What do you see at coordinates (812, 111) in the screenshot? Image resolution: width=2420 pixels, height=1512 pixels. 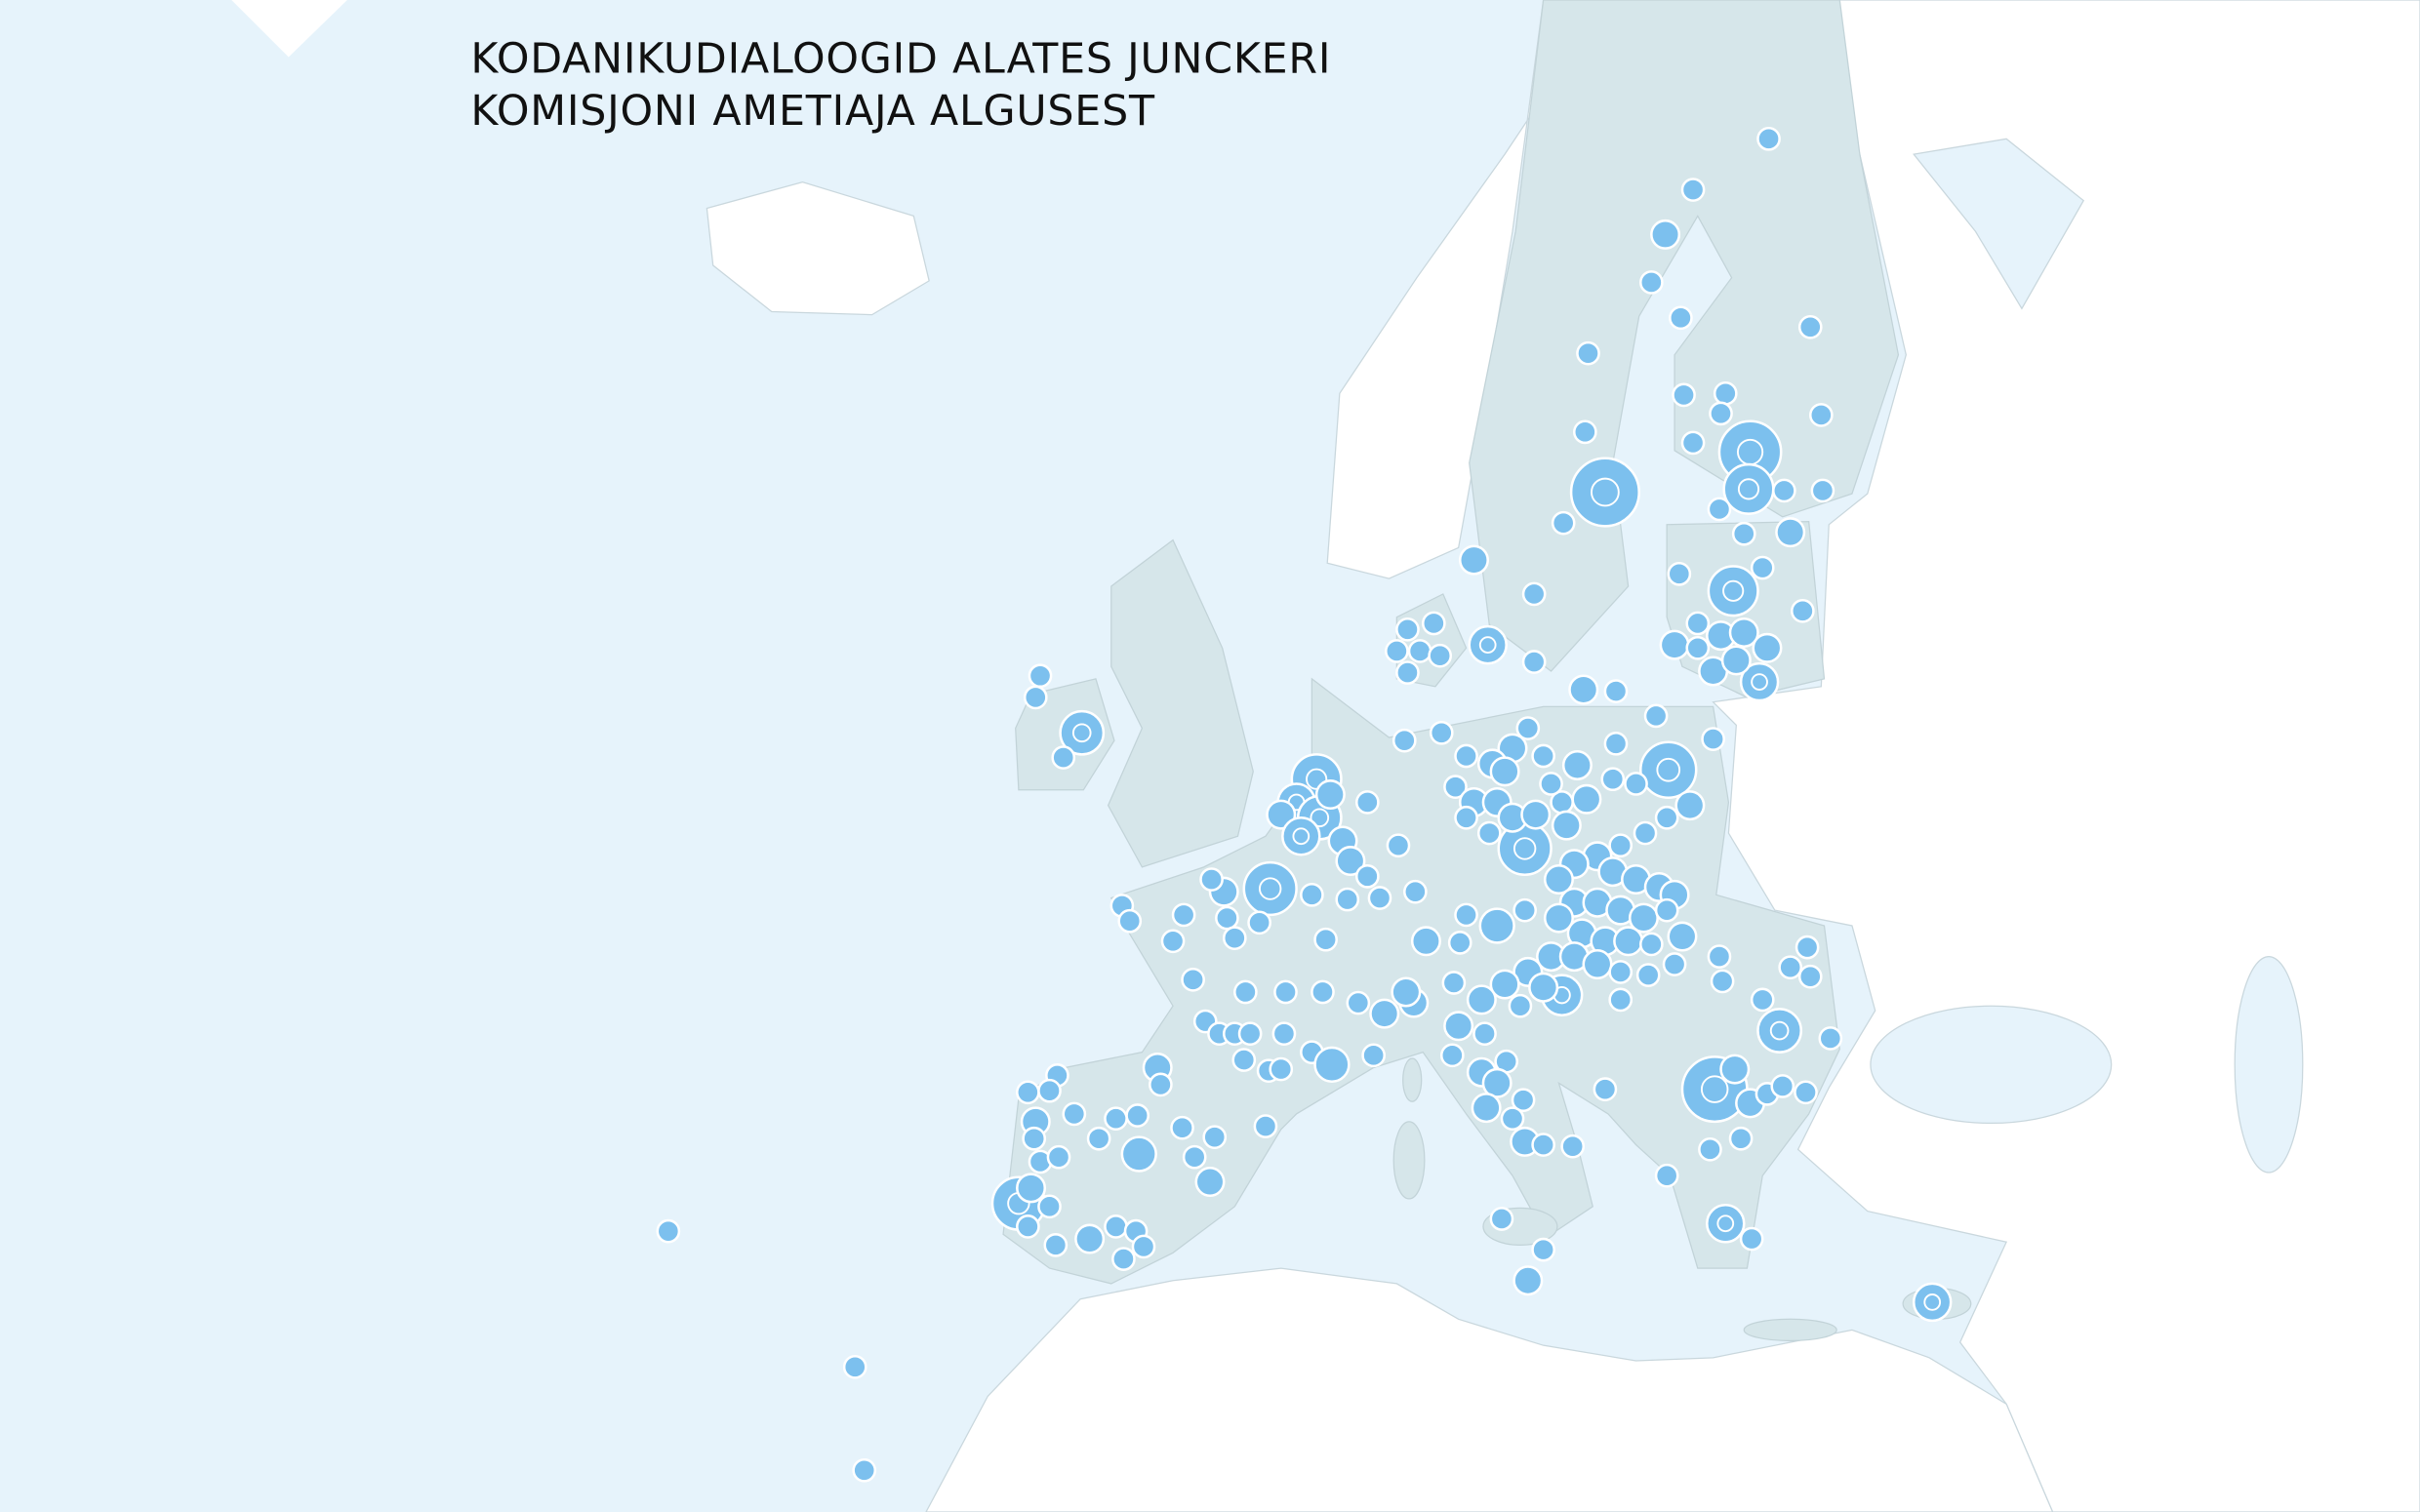 I see `title-line: KOMISJONI AMETIAJA ALGUSEST` at bounding box center [812, 111].